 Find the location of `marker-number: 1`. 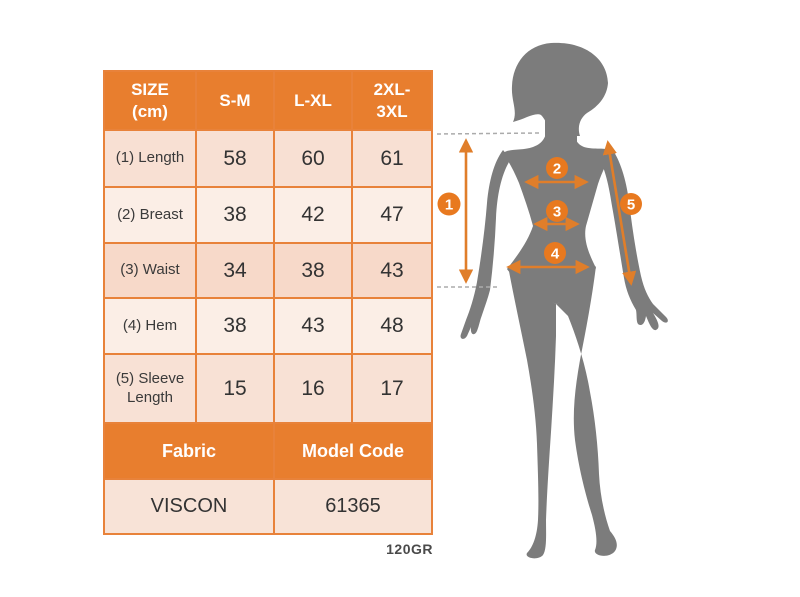

marker-number: 1 is located at coordinates (449, 205).